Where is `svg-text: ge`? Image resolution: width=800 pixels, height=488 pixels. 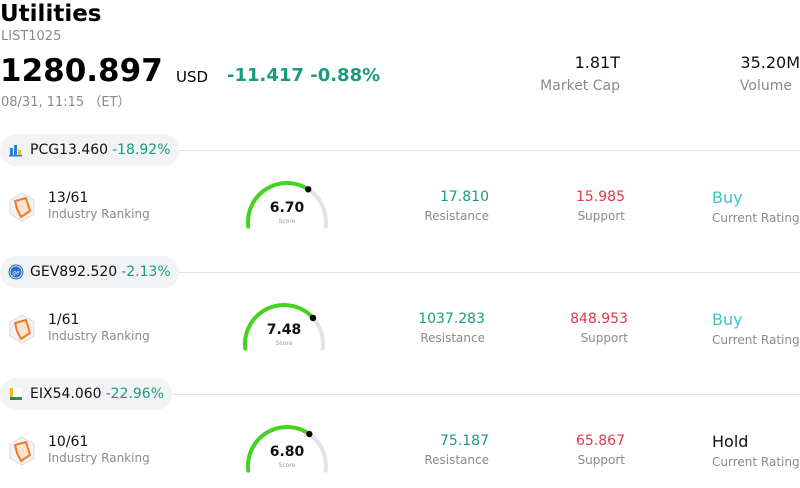
svg-text: ge is located at coordinates (16, 273).